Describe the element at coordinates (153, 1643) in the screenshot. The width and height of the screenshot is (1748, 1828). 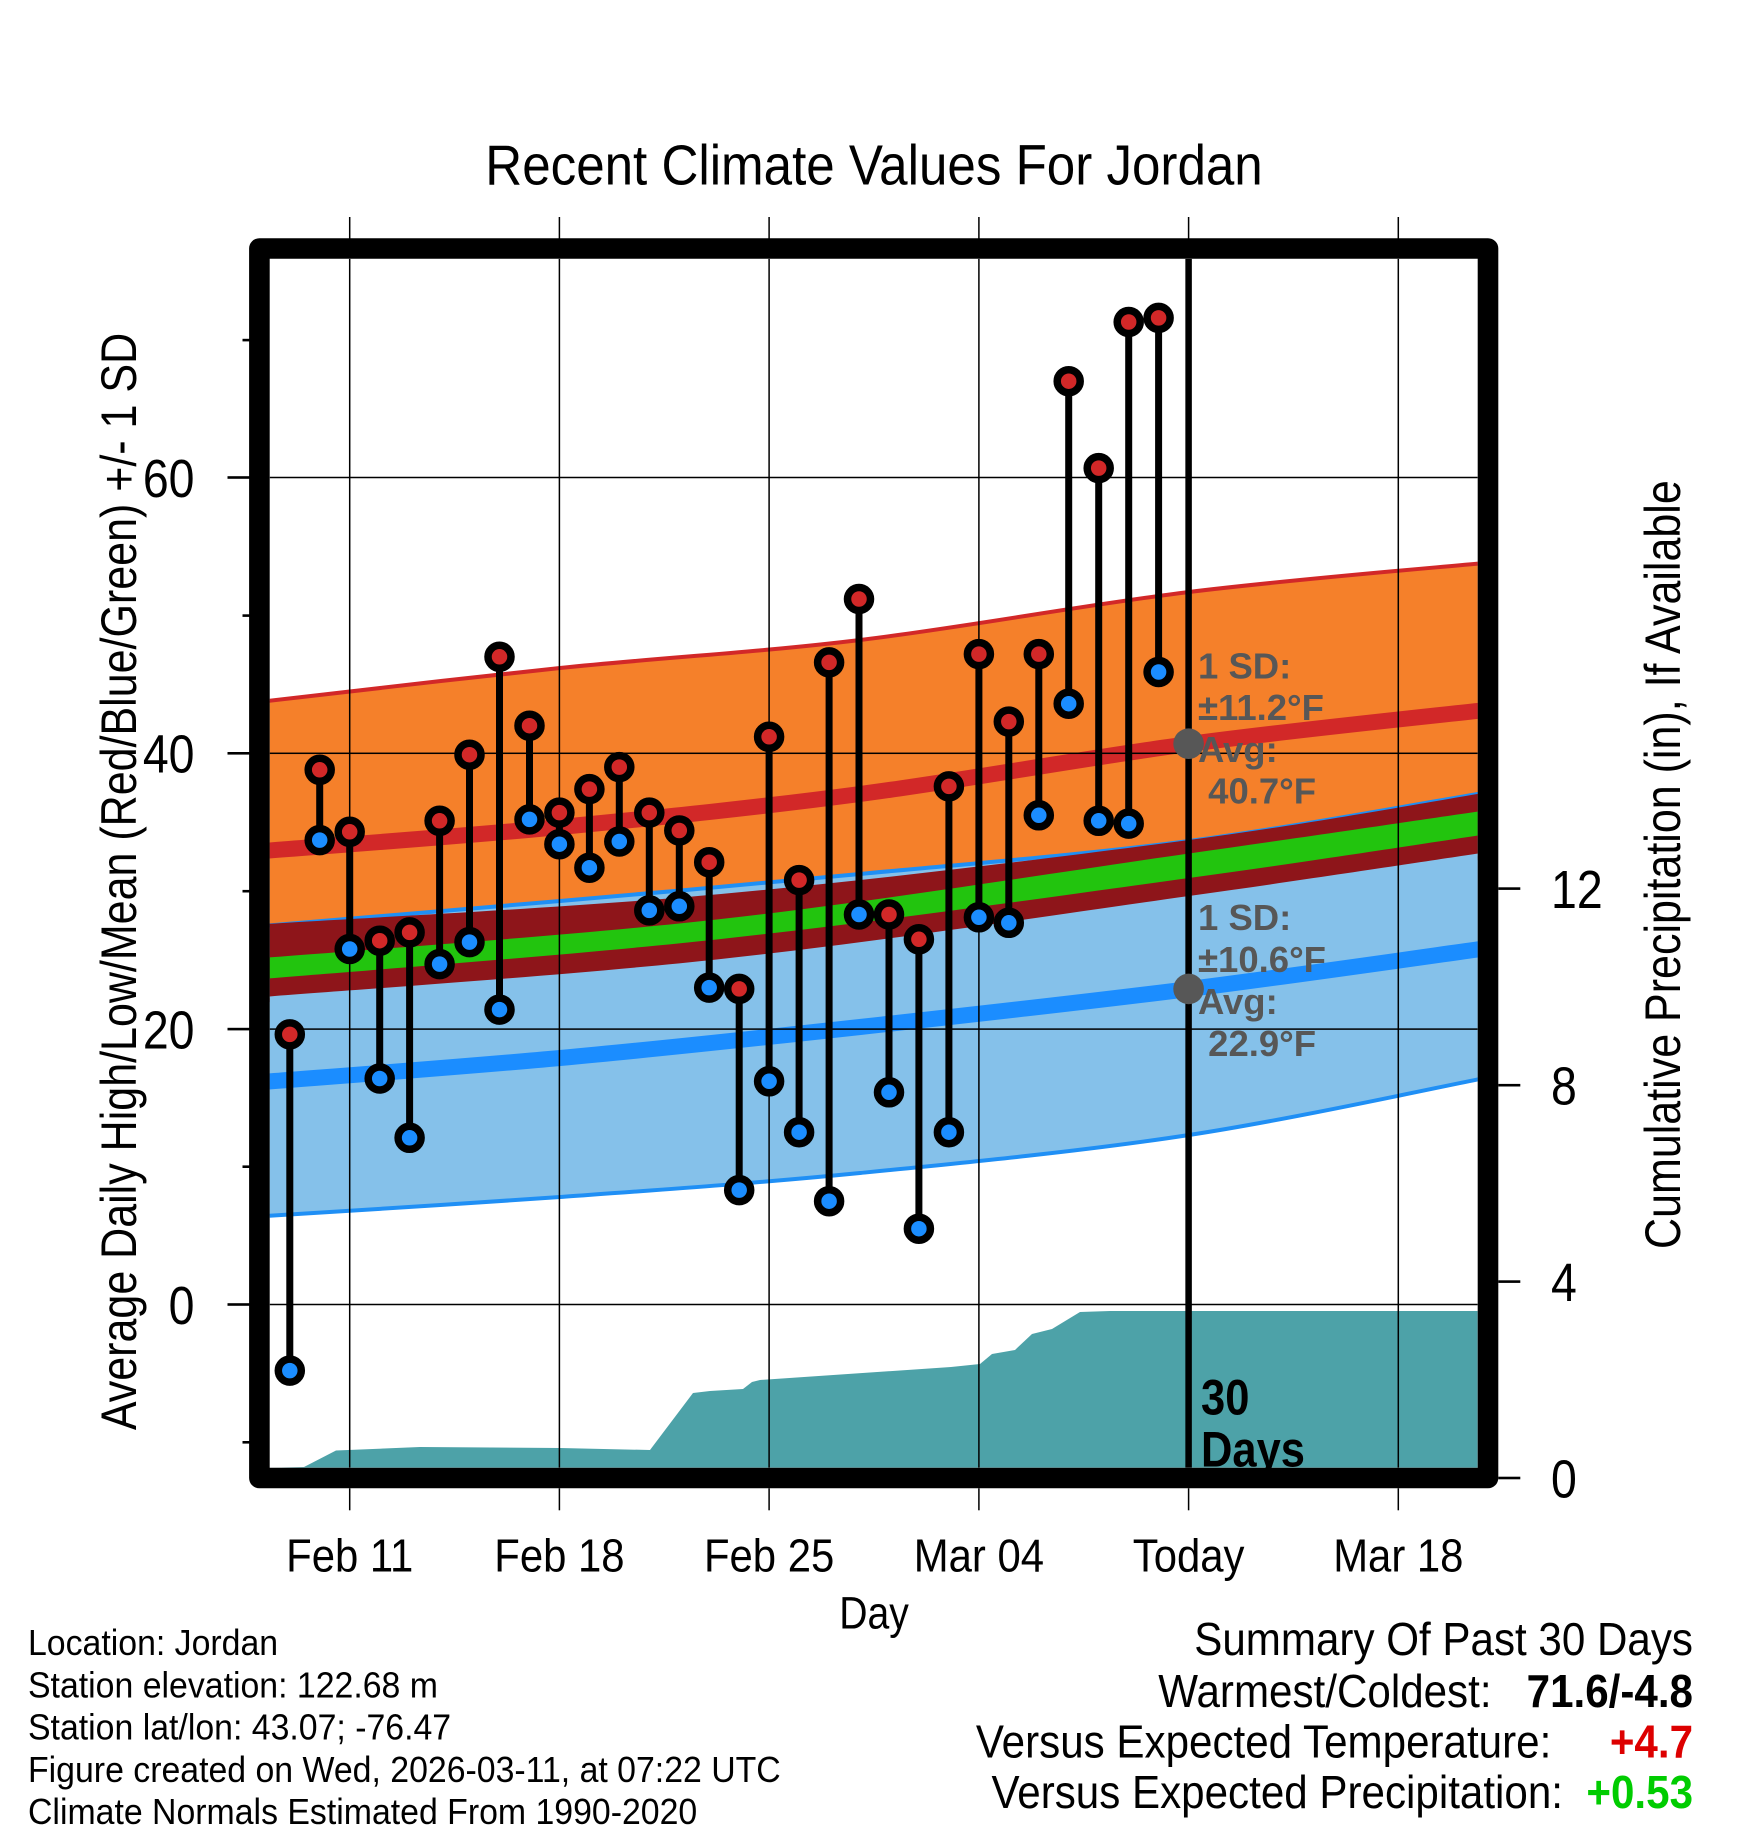
I see `svg-text: Location: Jordan` at that location.